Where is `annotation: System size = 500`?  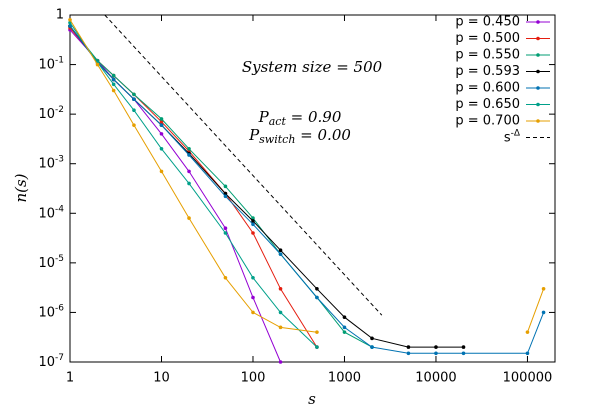
annotation: System size = 500 is located at coordinates (312, 67).